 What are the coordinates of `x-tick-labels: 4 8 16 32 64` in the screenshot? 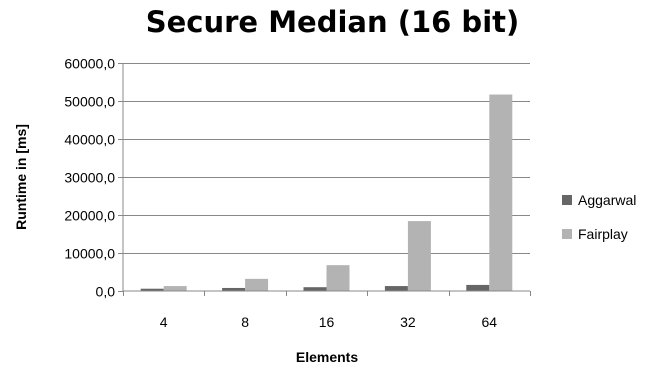 It's located at (328, 322).